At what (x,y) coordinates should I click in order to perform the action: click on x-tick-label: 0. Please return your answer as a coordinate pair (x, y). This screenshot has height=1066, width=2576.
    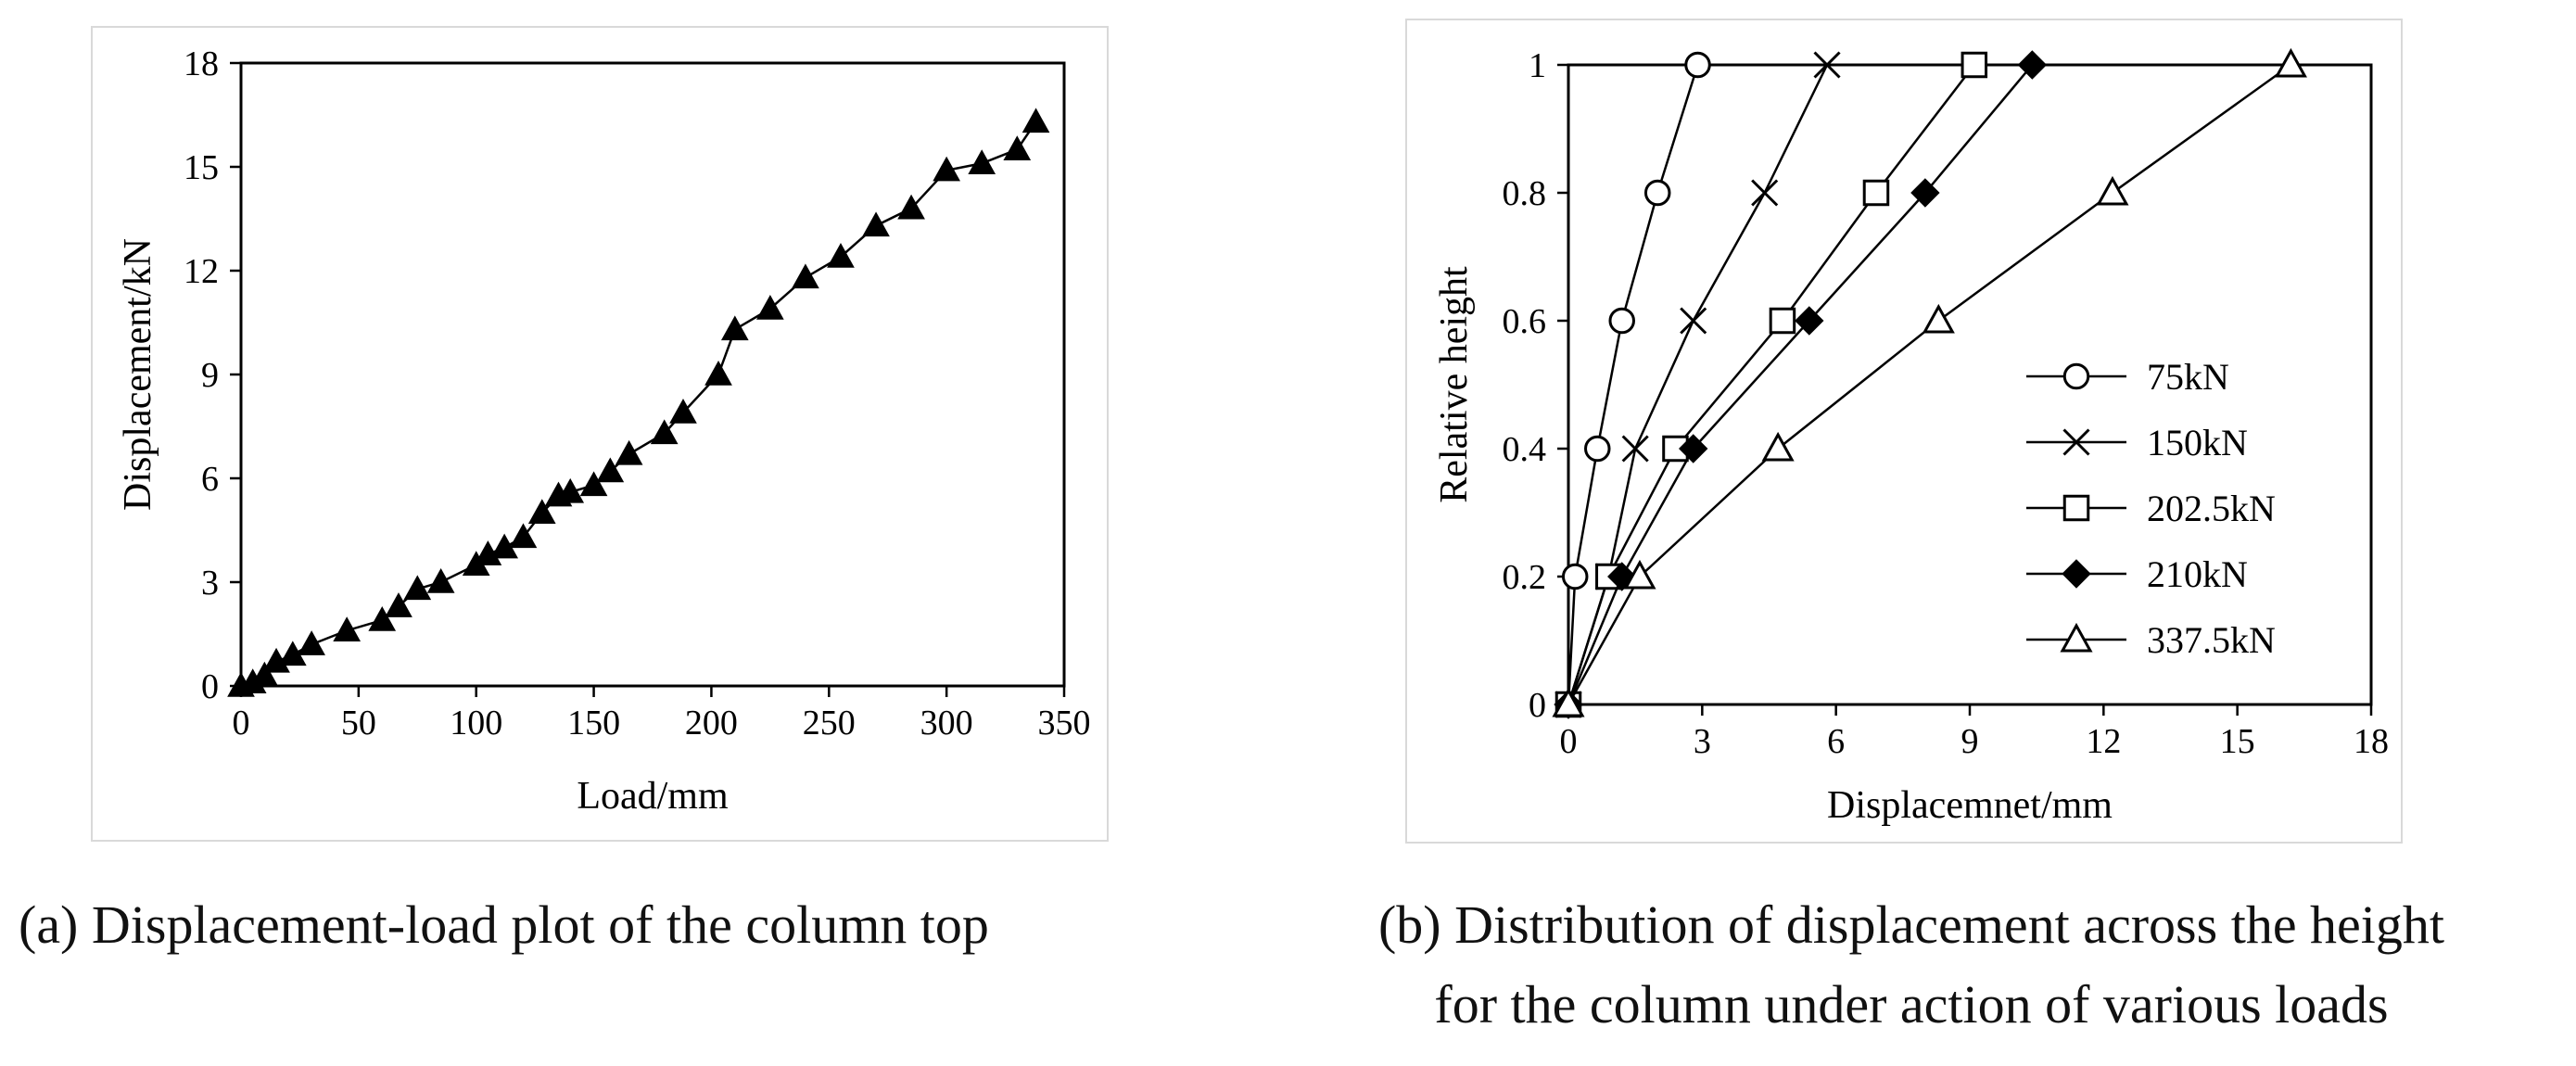
    Looking at the image, I should click on (241, 723).